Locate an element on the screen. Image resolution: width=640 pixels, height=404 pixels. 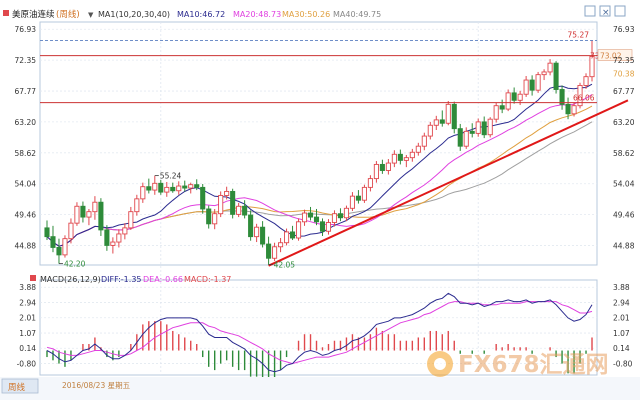
dea-line is located at coordinates (319, 333).